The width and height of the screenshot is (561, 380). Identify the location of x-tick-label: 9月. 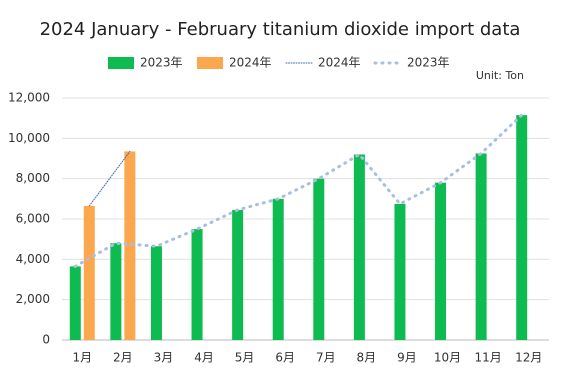
(407, 358).